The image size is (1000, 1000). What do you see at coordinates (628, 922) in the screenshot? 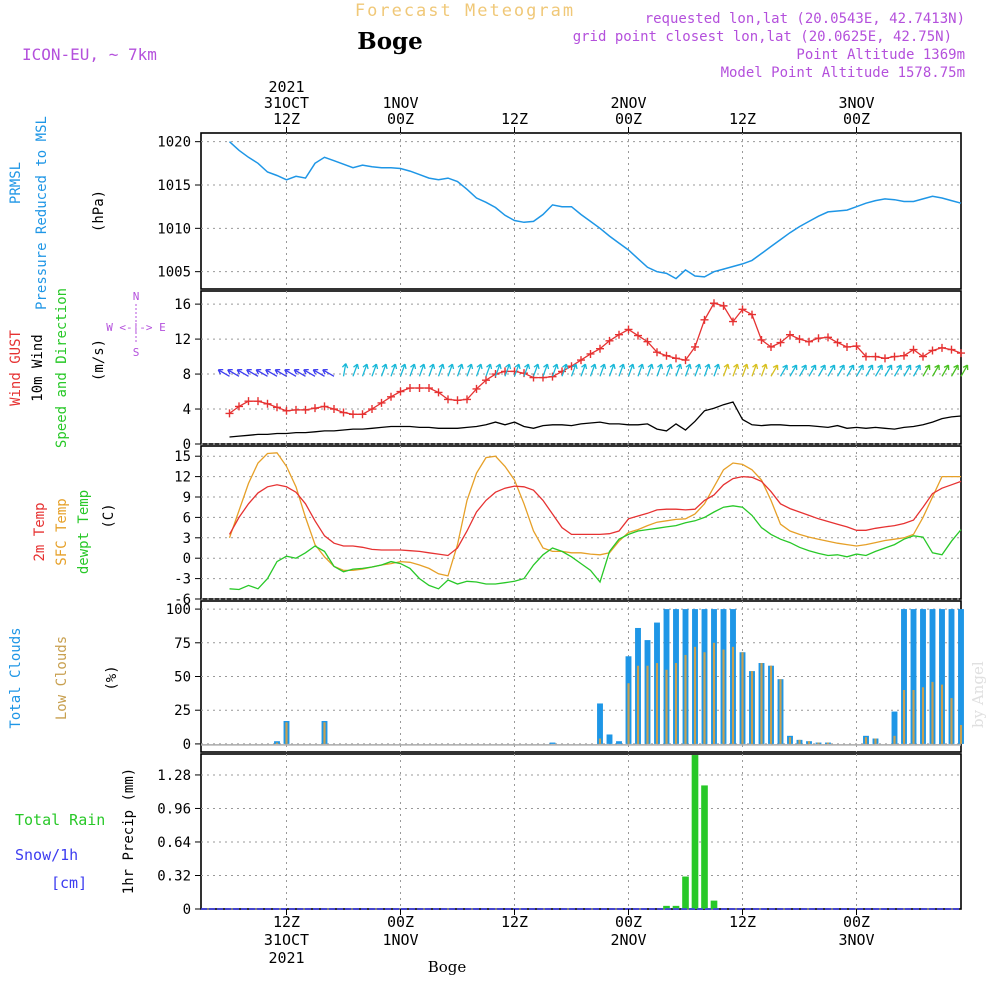
I see `time-label-bottom: 00Z` at bounding box center [628, 922].